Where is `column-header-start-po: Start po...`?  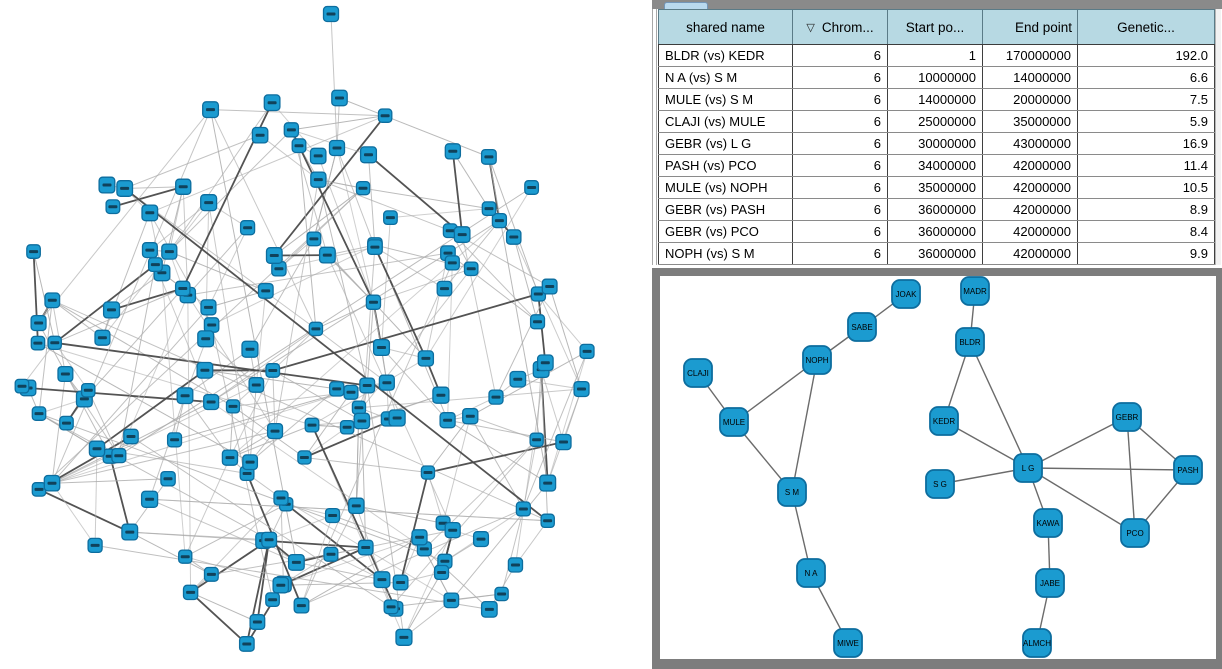 column-header-start-po: Start po... is located at coordinates (935, 27).